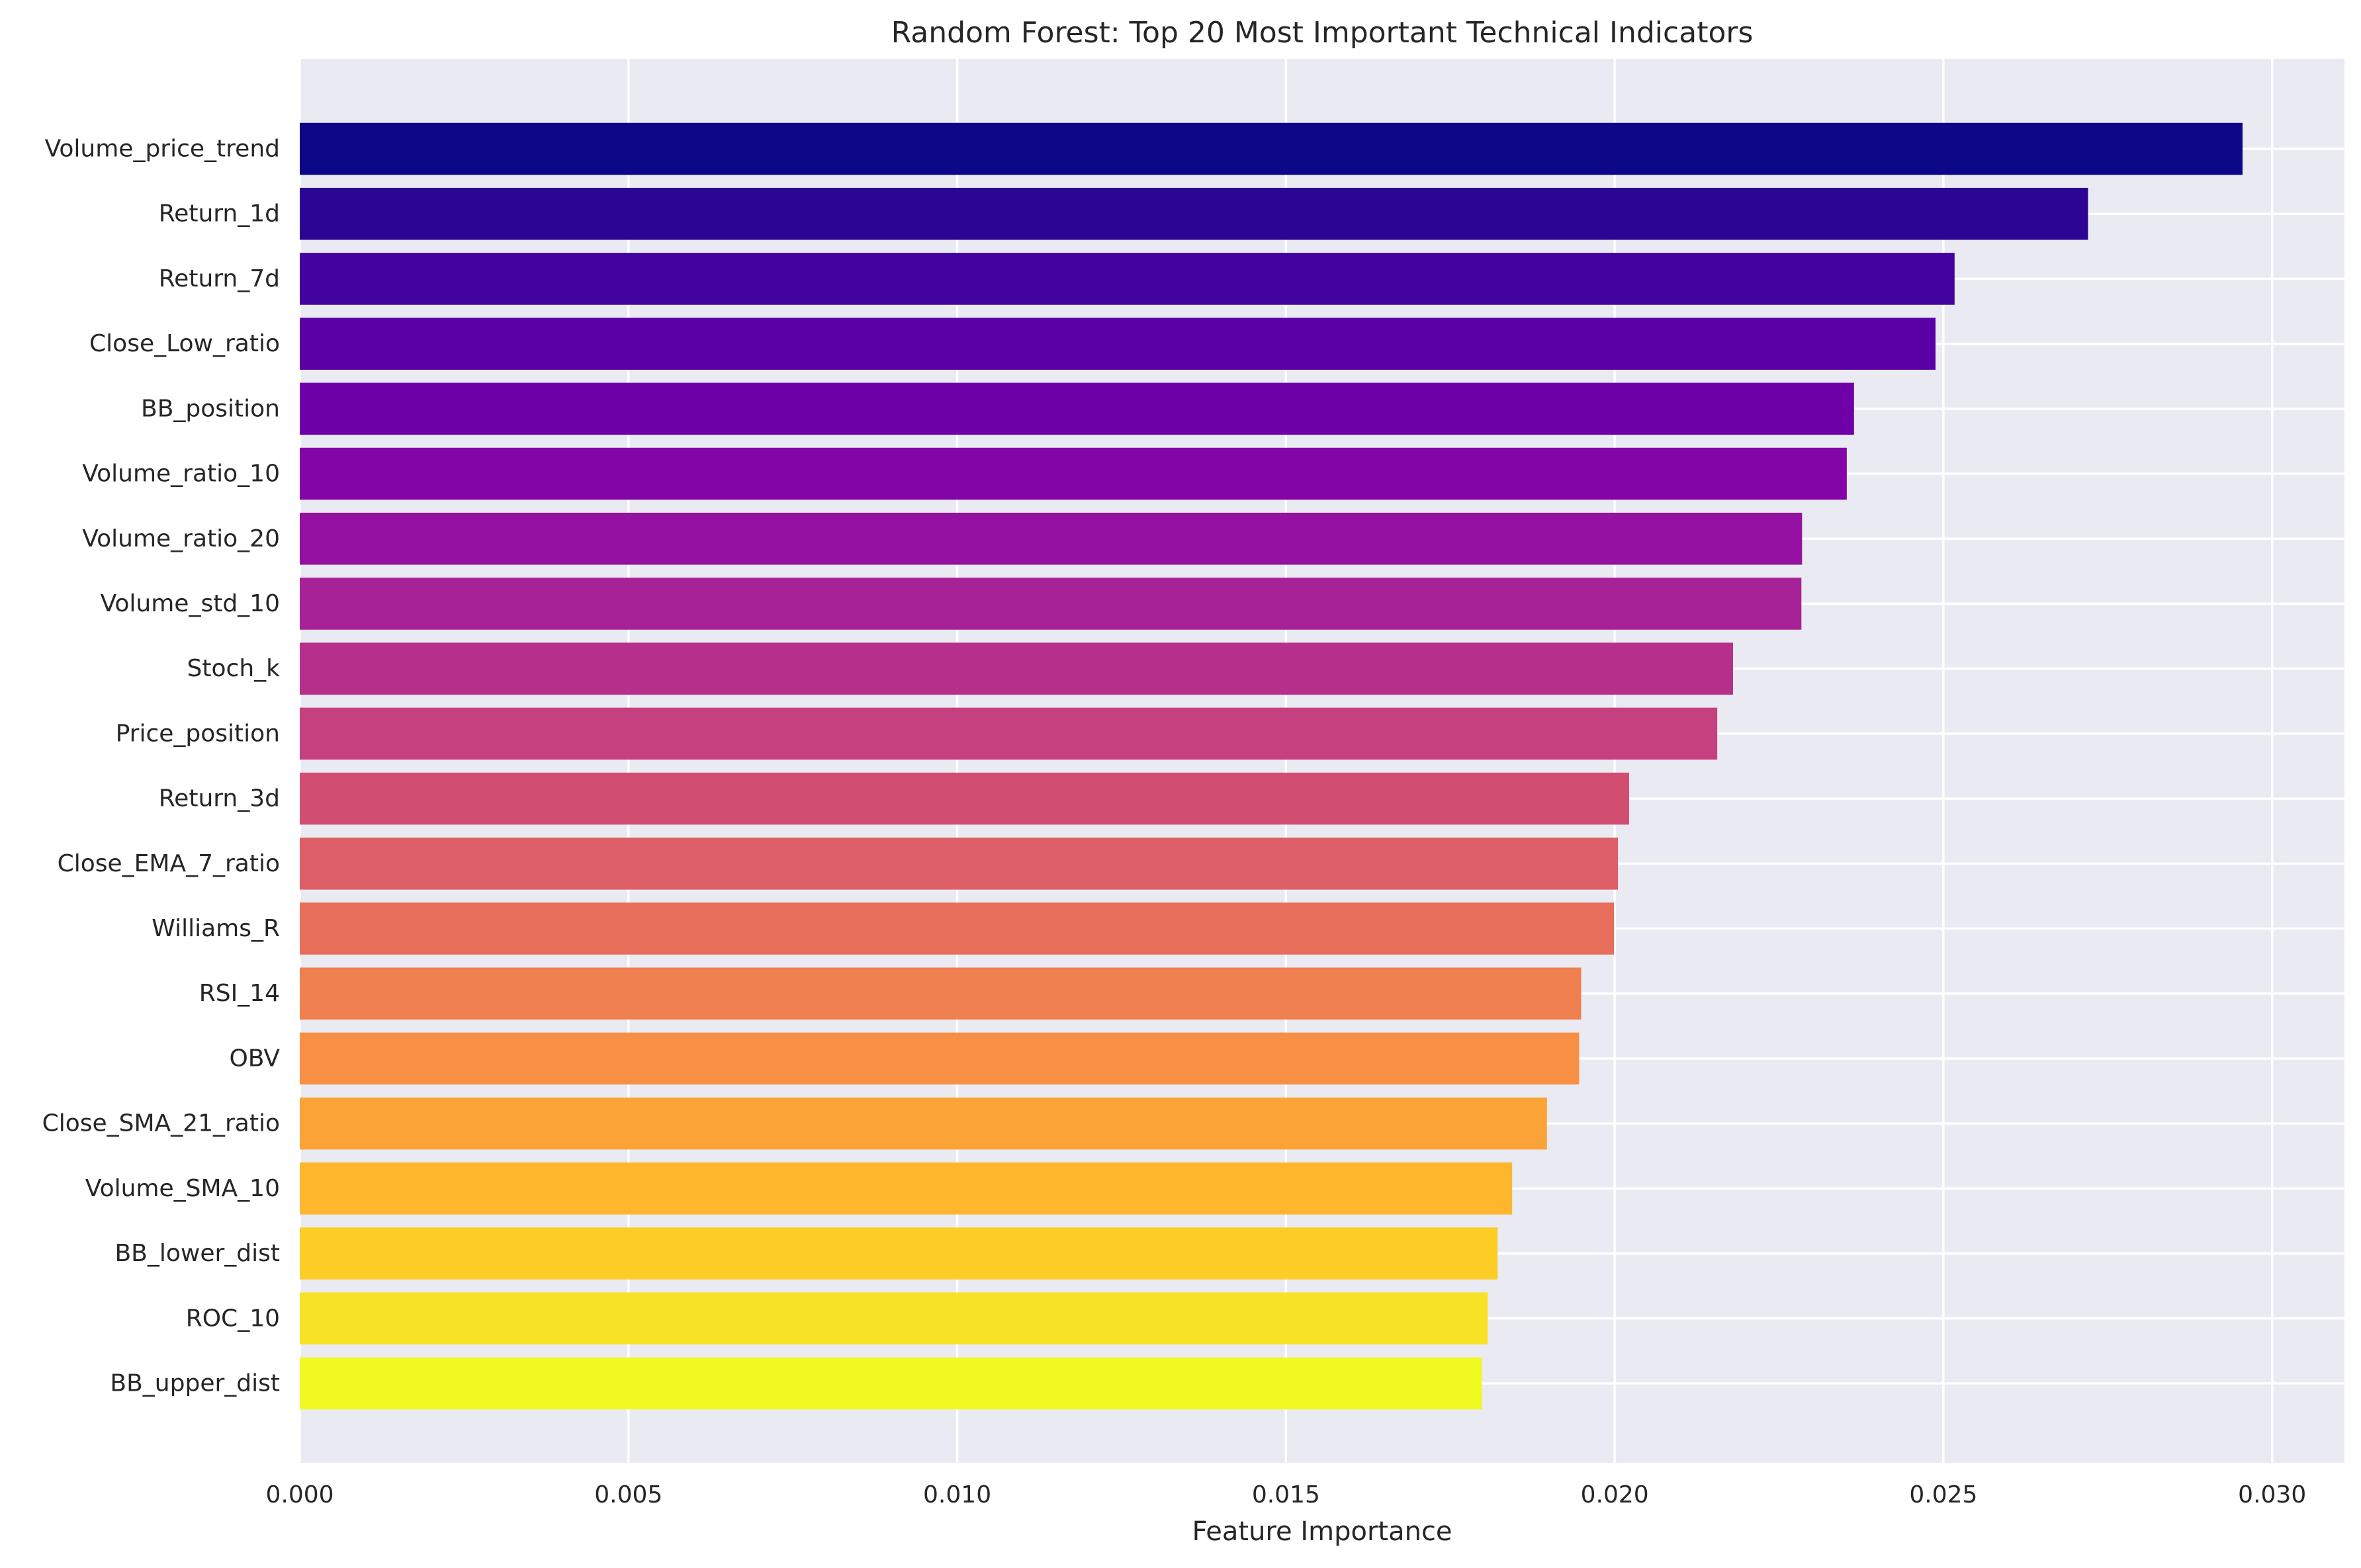  What do you see at coordinates (219, 278) in the screenshot?
I see `y-tick-label: Return_7d` at bounding box center [219, 278].